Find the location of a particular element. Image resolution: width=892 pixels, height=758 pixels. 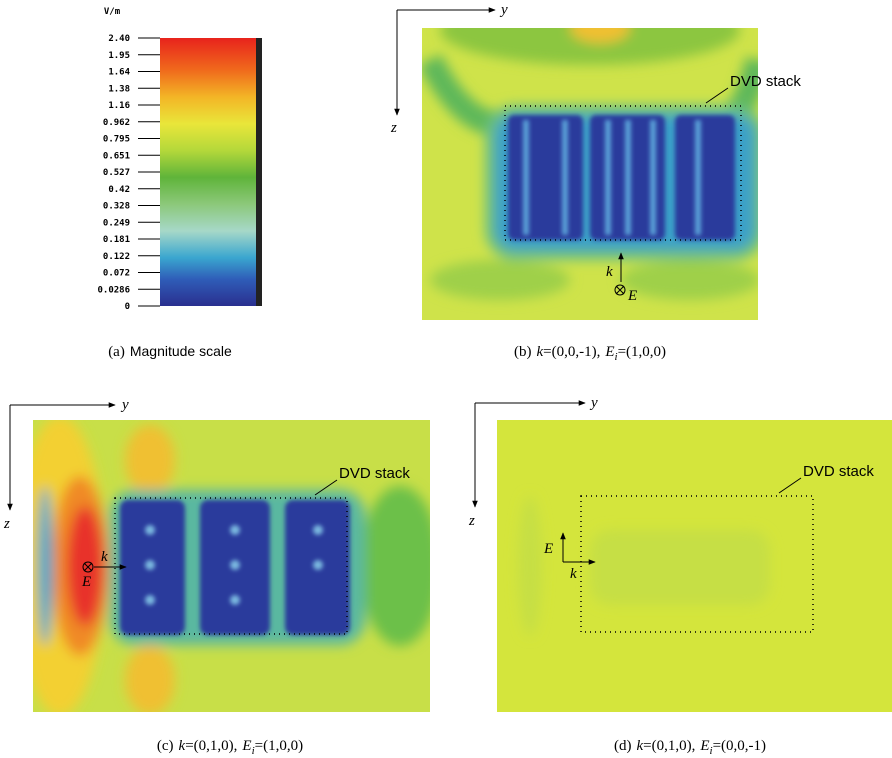

colorbar-label: 1.38 is located at coordinates (119, 89).